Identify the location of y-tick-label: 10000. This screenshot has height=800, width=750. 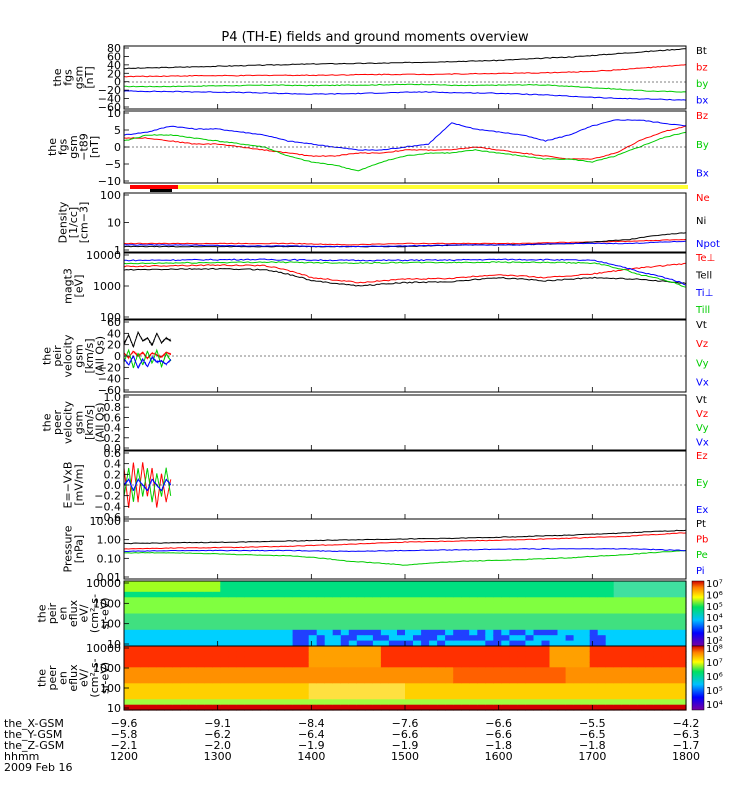
(103, 583).